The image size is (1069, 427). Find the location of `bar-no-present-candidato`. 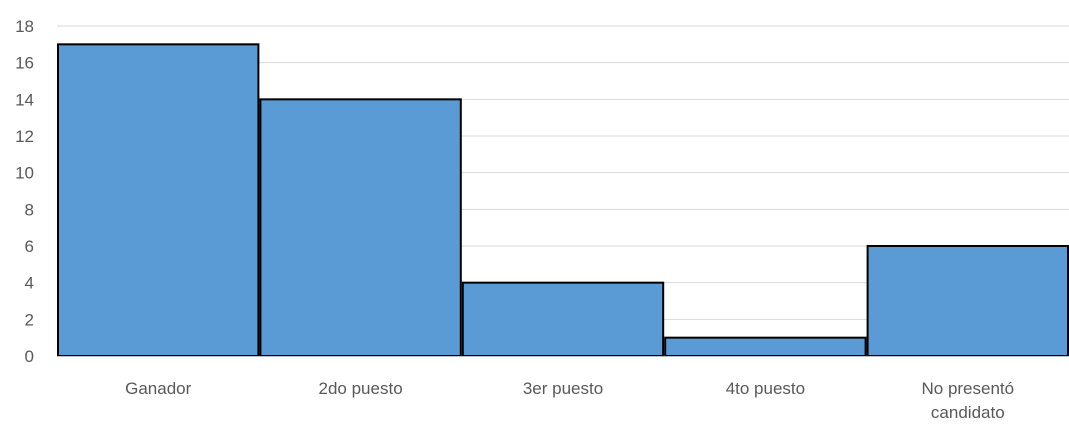

bar-no-present-candidato is located at coordinates (967, 301).